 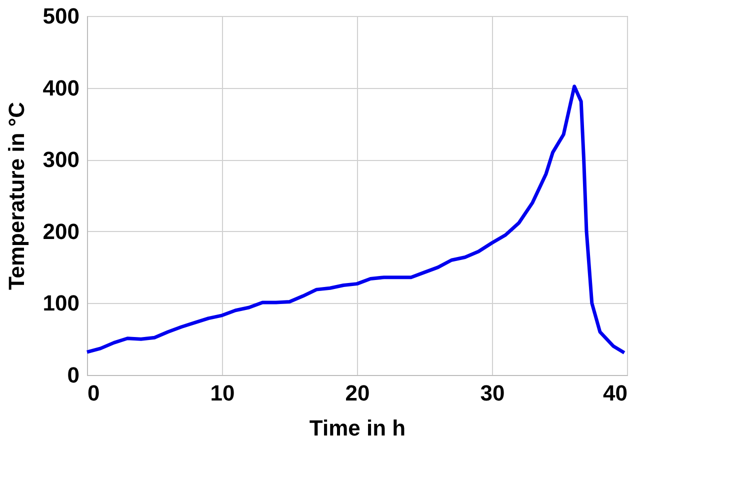 I want to click on y-tick-label: 400, so click(x=61, y=87).